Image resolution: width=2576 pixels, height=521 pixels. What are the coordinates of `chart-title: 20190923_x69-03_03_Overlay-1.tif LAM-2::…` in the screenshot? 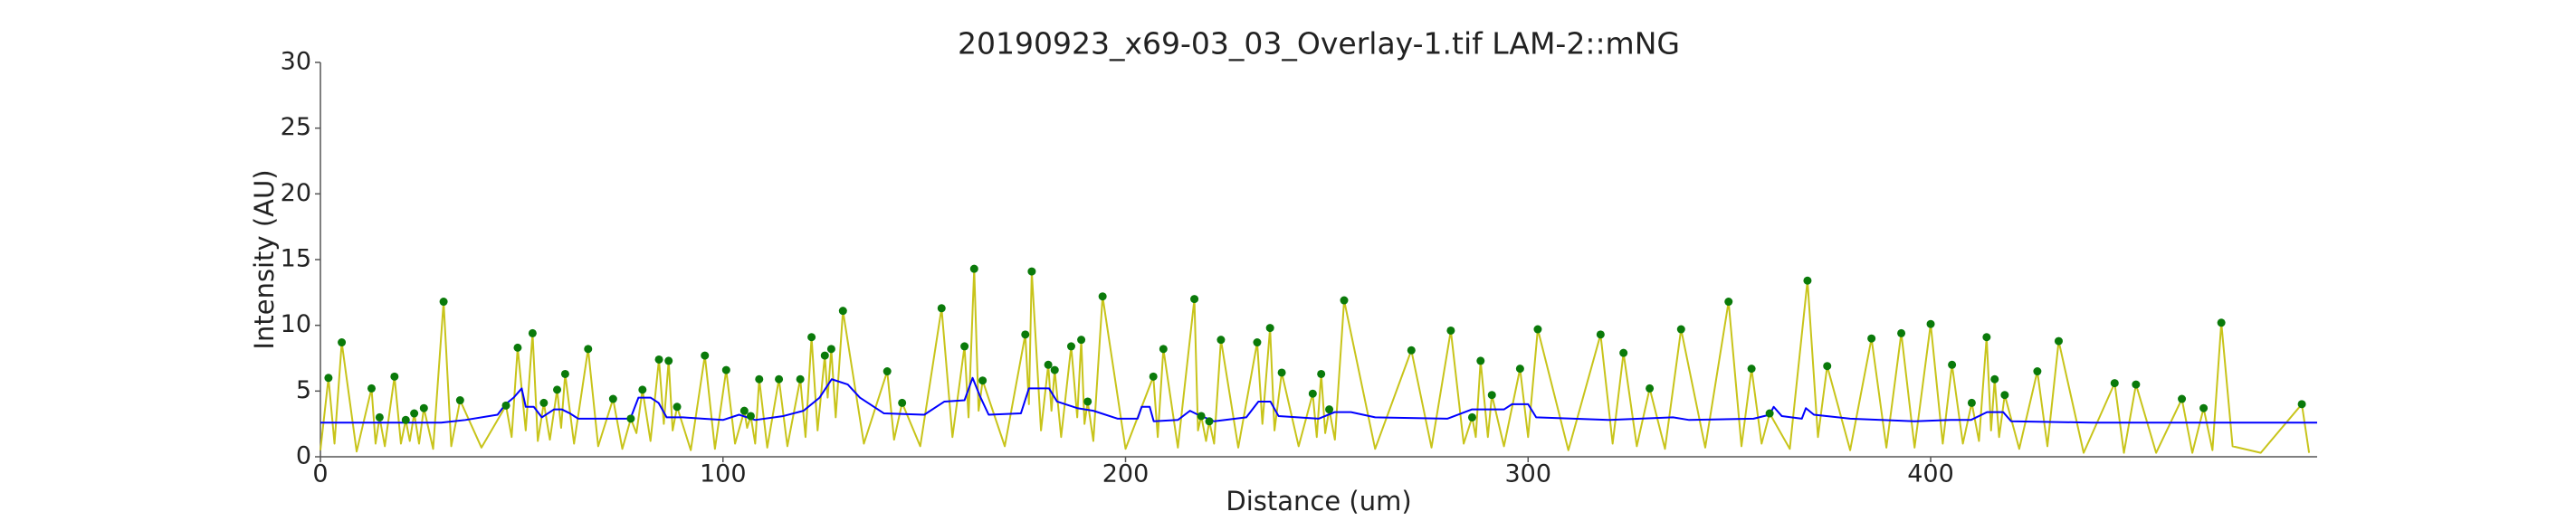 It's located at (1319, 44).